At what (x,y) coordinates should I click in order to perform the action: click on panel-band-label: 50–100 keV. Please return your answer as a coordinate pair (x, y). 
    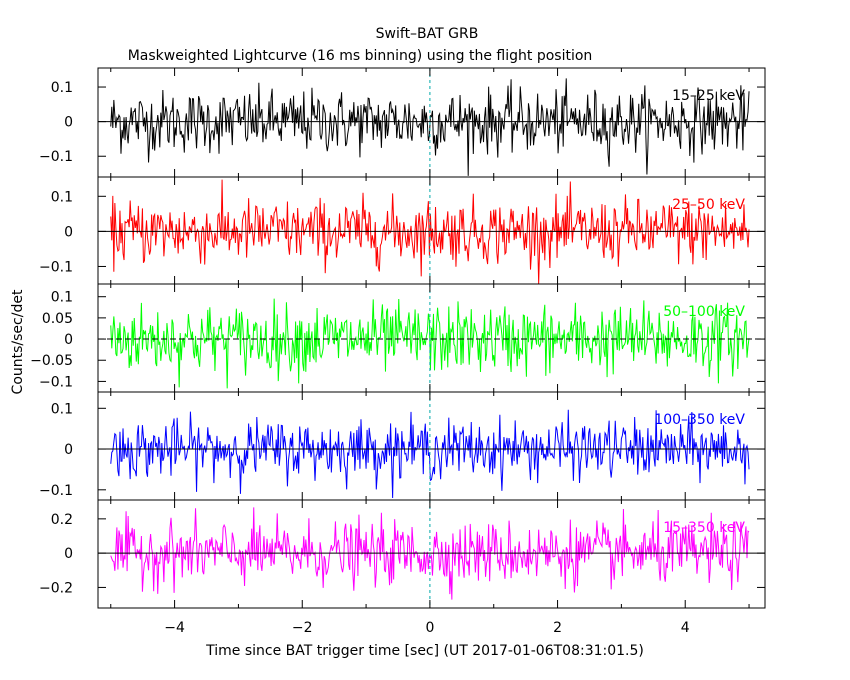
    Looking at the image, I should click on (704, 312).